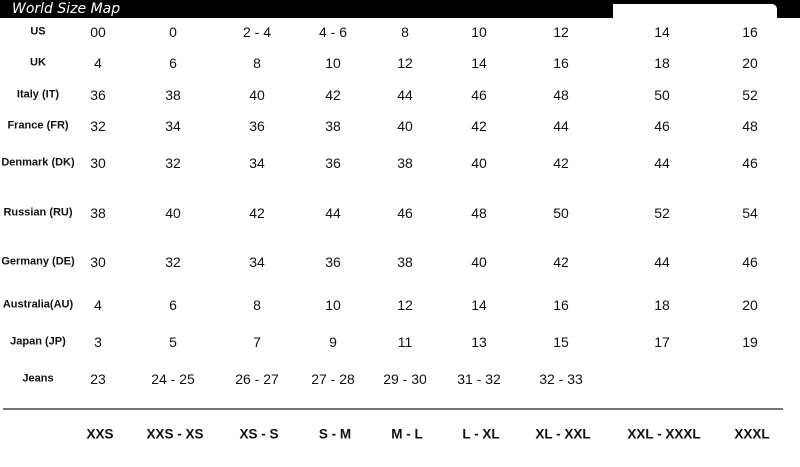  Describe the element at coordinates (38, 31) in the screenshot. I see `row-label: US` at that location.